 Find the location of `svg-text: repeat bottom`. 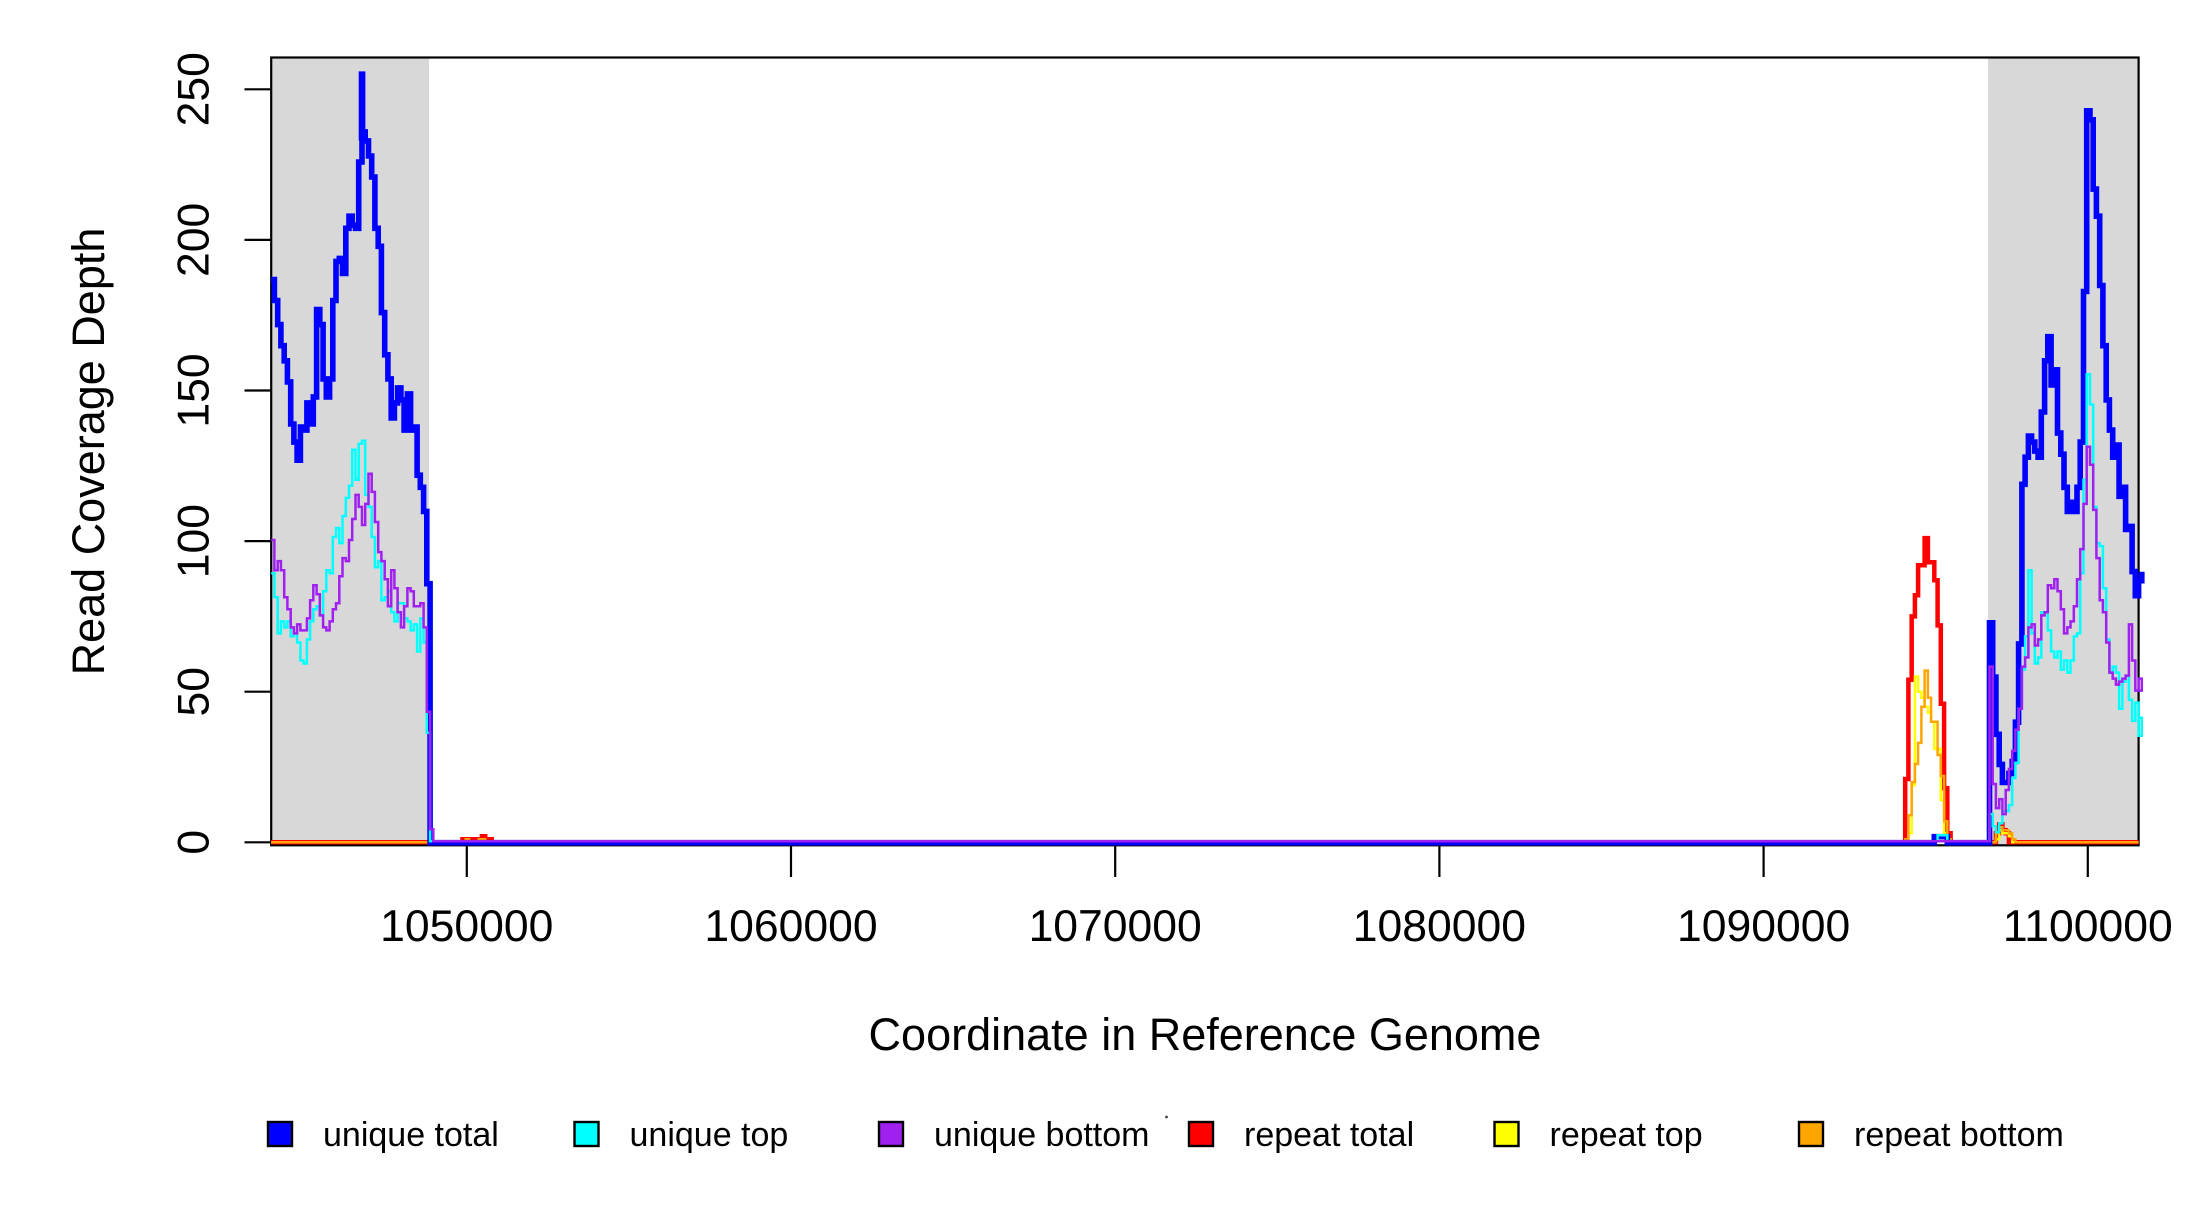

svg-text: repeat bottom is located at coordinates (1959, 1135).